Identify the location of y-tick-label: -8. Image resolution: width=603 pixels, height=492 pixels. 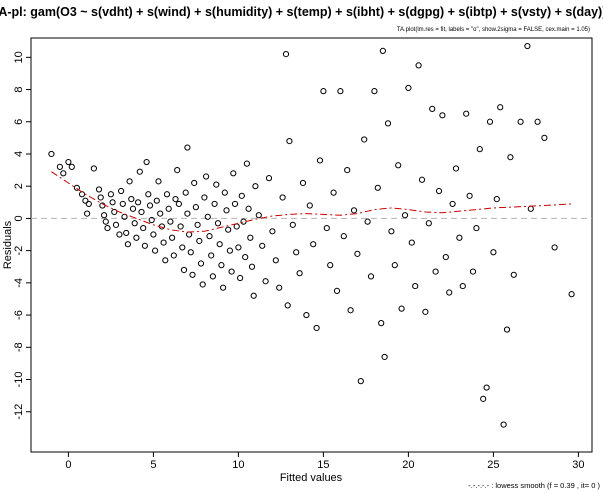
(19, 347).